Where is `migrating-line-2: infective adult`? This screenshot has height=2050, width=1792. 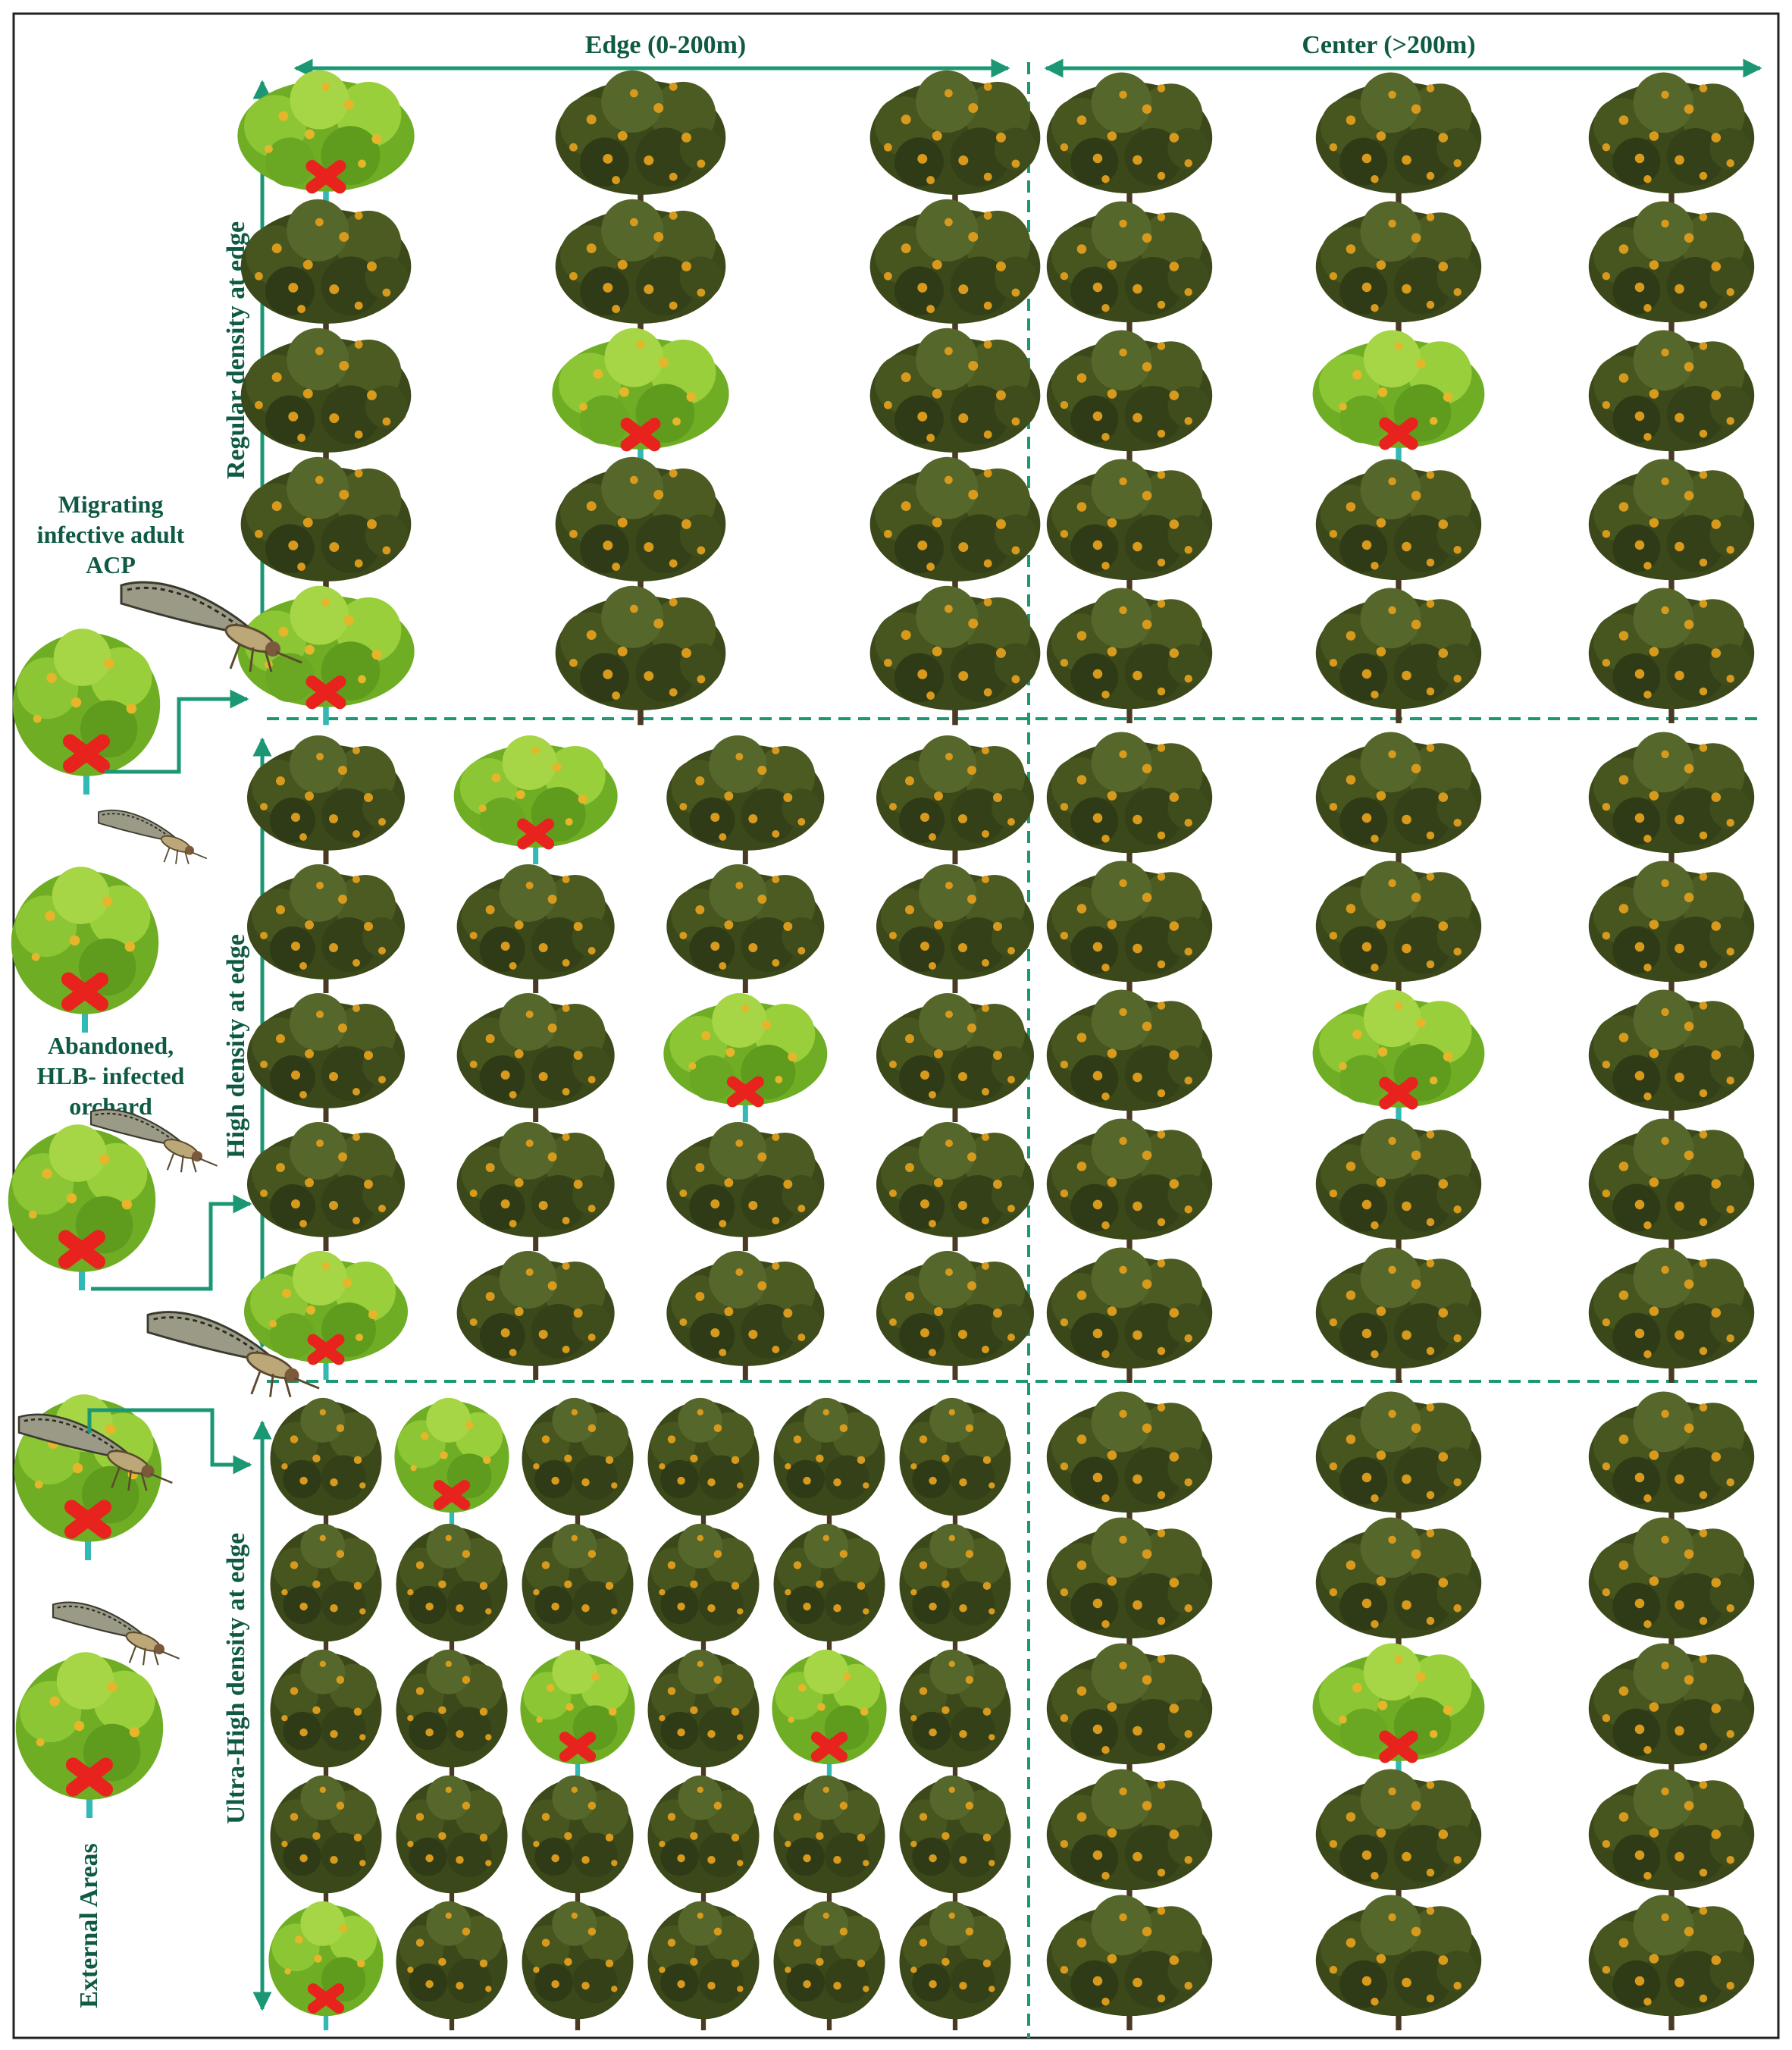 migrating-line-2: infective adult is located at coordinates (111, 534).